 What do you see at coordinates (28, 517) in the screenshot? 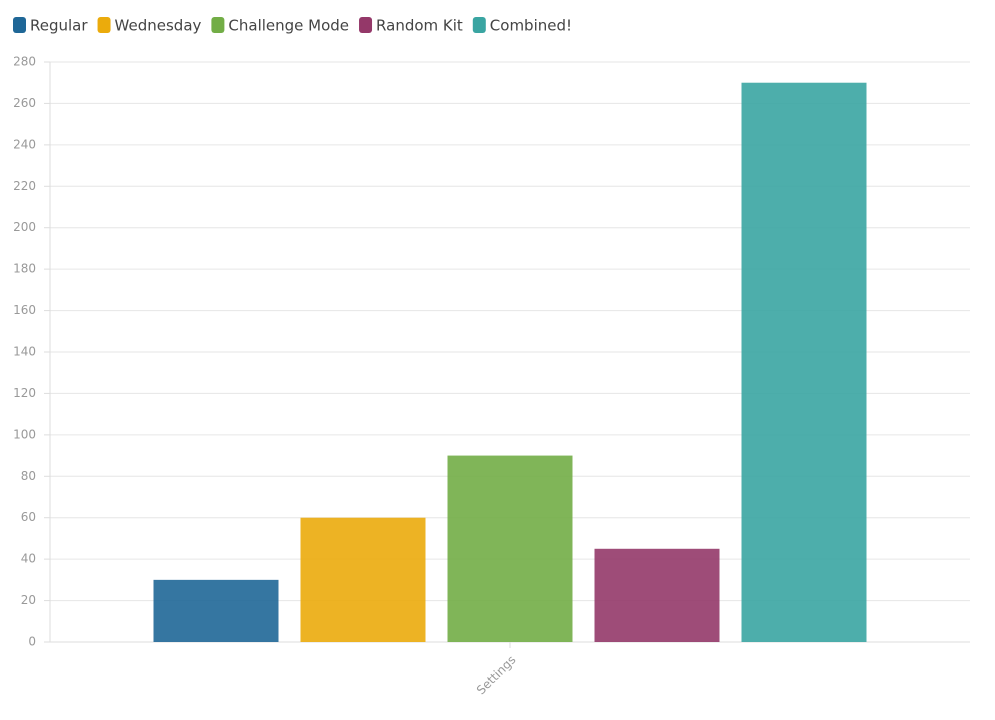
I see `y-tick-label: 60` at bounding box center [28, 517].